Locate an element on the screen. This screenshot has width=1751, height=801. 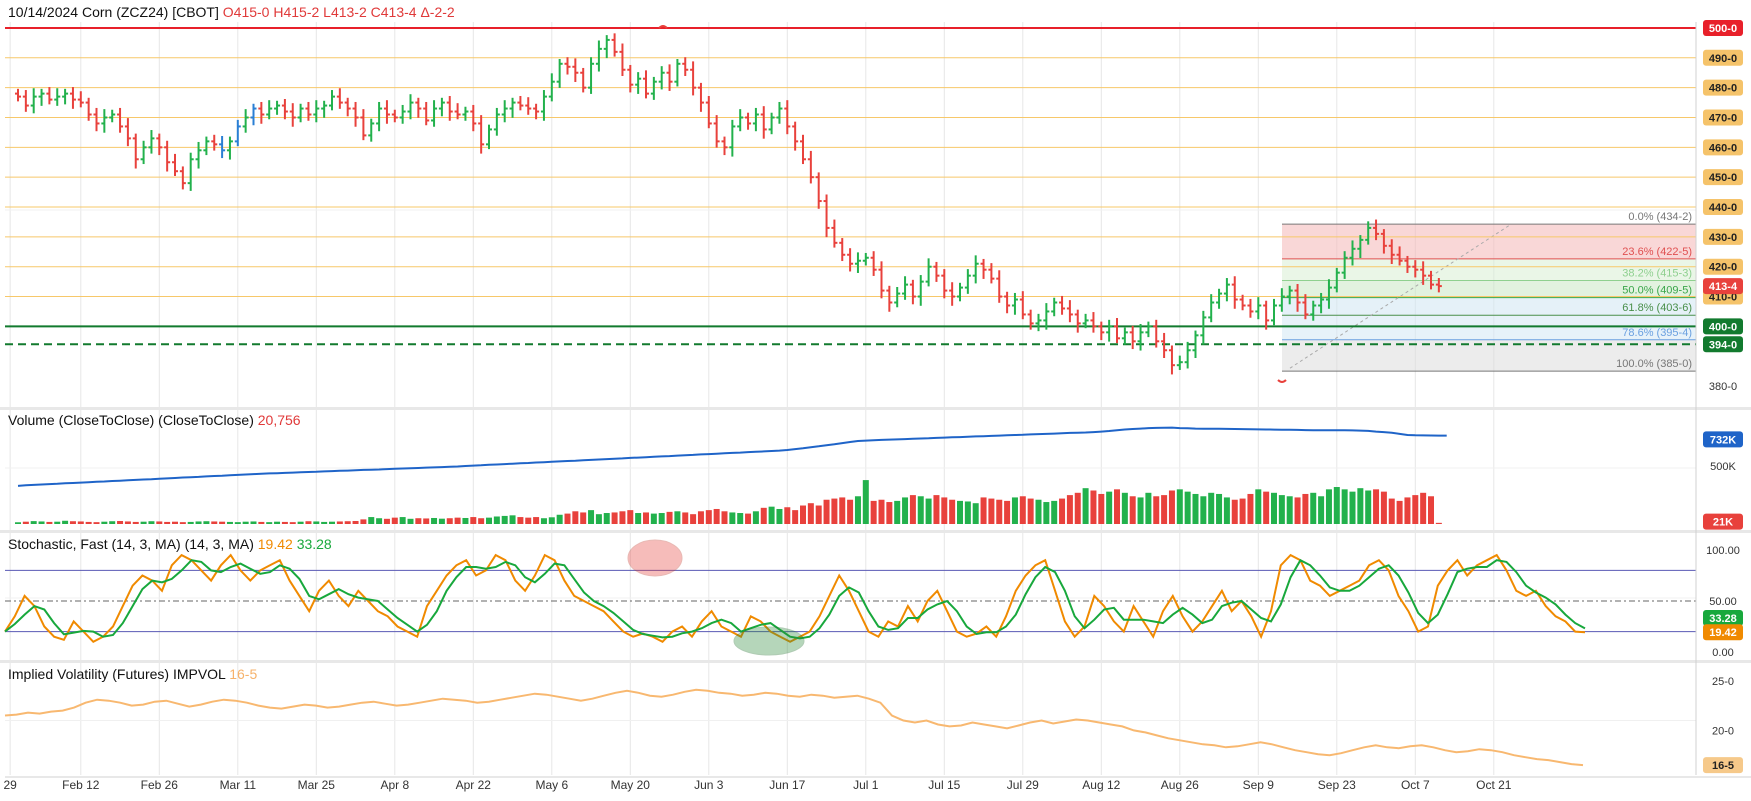
date-label: May 20 is located at coordinates (631, 785).